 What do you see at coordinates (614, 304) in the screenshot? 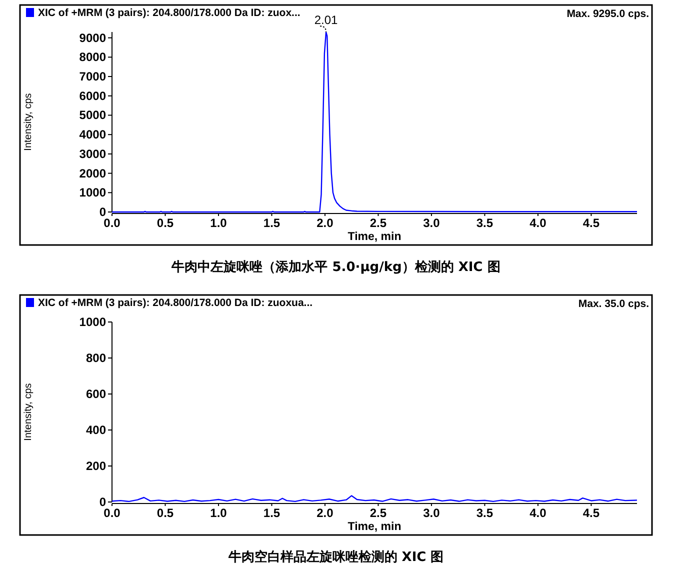
I see `text: Max. 35.0 cps.` at bounding box center [614, 304].